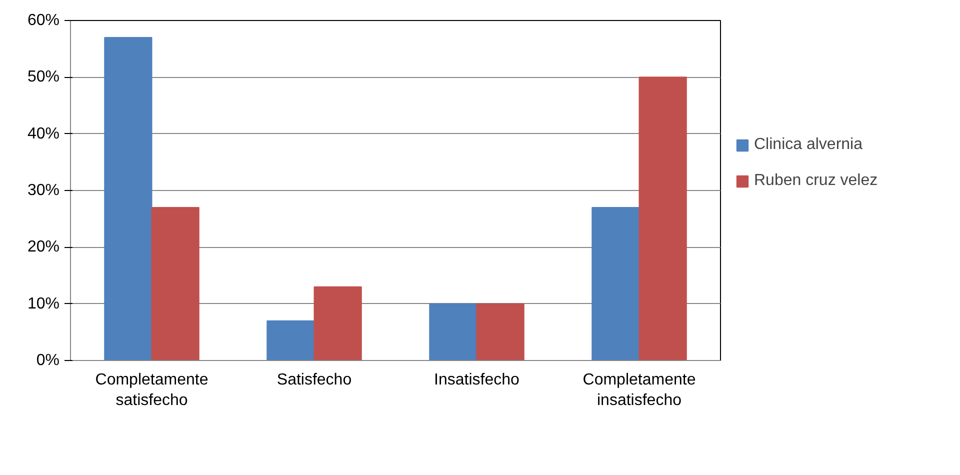 Image resolution: width=960 pixels, height=475 pixels. I want to click on y-tick-label: 0%, so click(48, 360).